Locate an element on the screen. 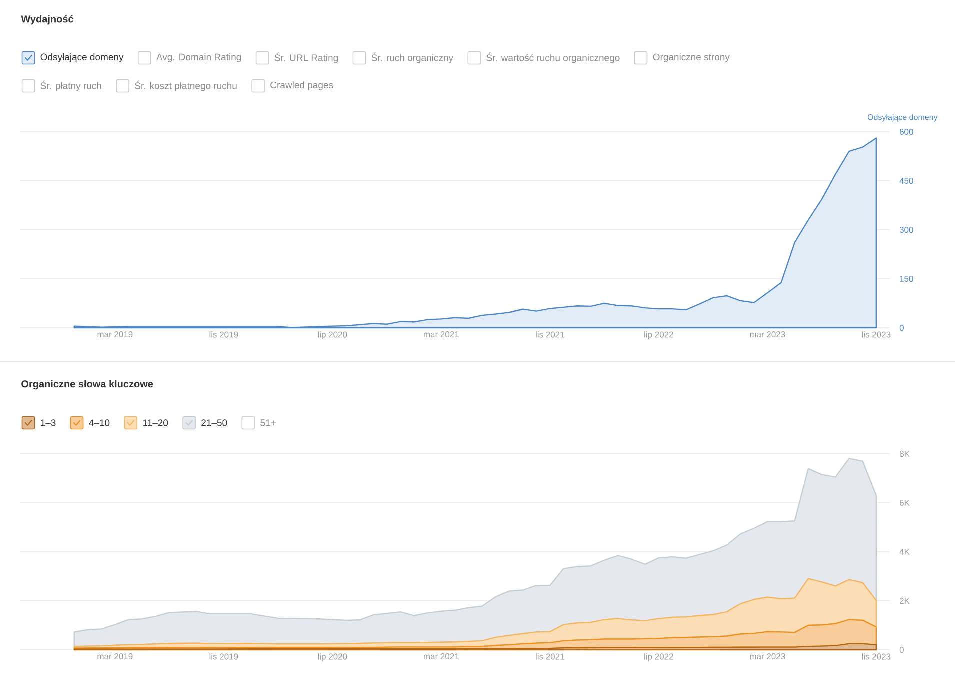 The width and height of the screenshot is (955, 685). text: Śr. URL Rating is located at coordinates (306, 58).